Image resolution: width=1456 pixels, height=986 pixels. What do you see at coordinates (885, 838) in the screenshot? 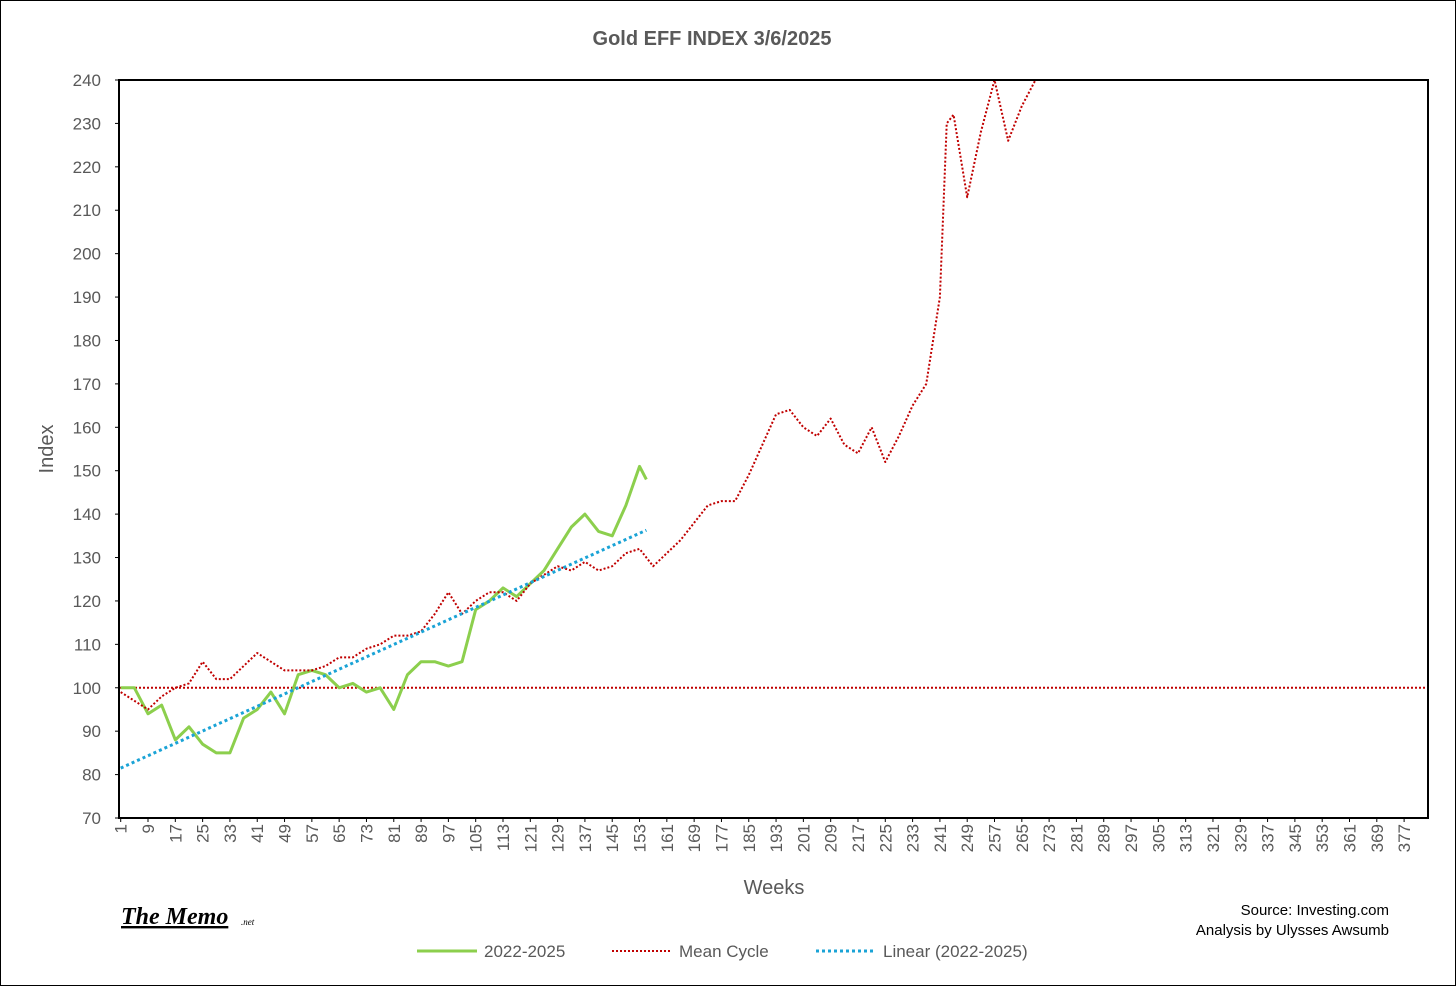
I see `x-tick-label: 225` at bounding box center [885, 838].